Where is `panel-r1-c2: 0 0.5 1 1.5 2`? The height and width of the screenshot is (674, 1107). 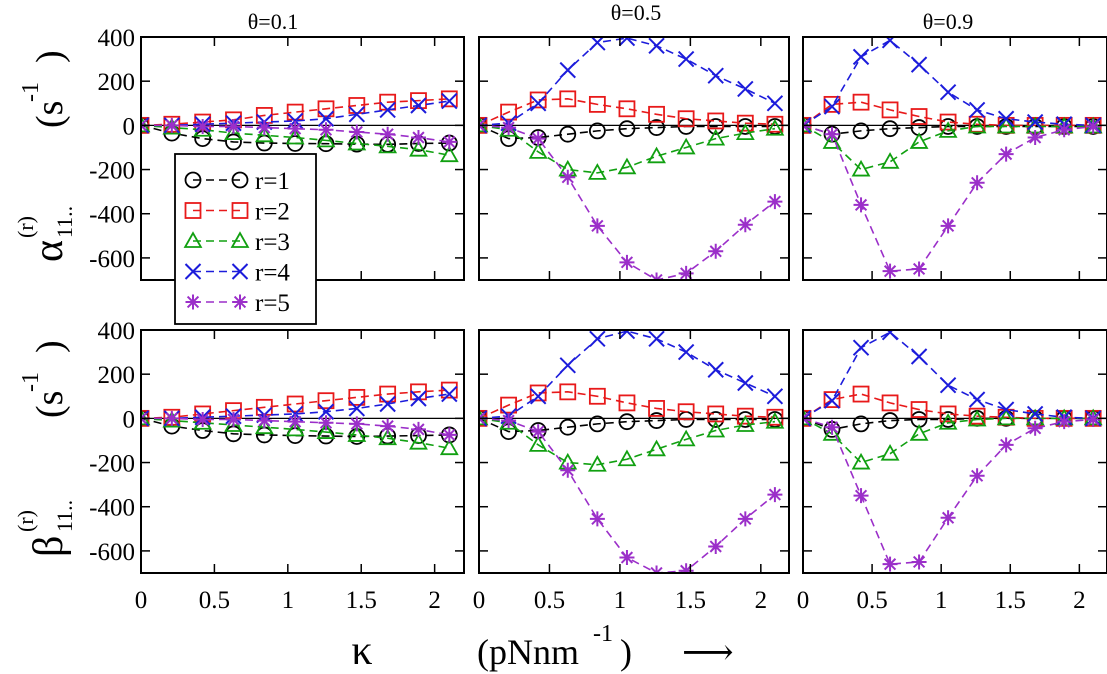
panel-r1-c2: 0 0.5 1 1.5 2 is located at coordinates (952, 471).